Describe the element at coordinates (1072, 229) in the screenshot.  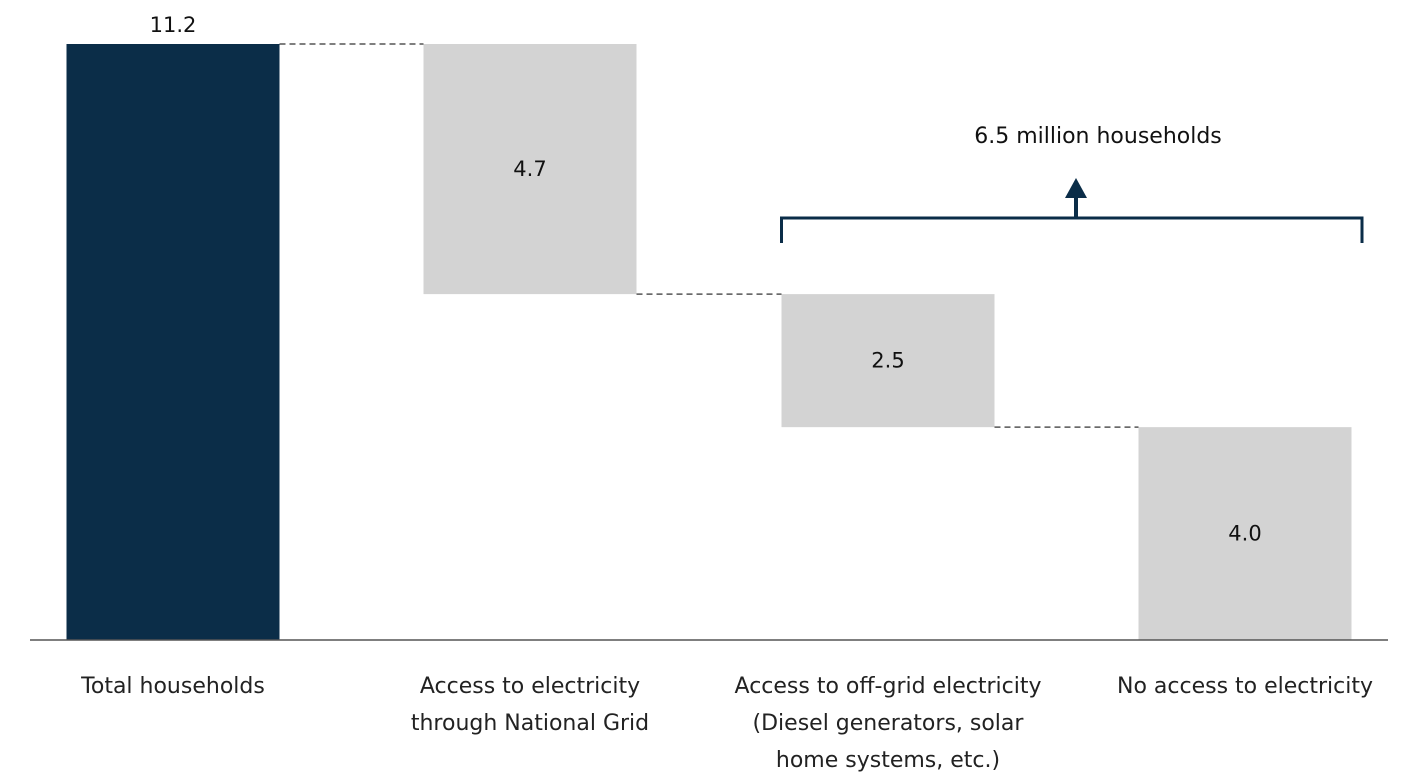
I see `bracket-shape` at that location.